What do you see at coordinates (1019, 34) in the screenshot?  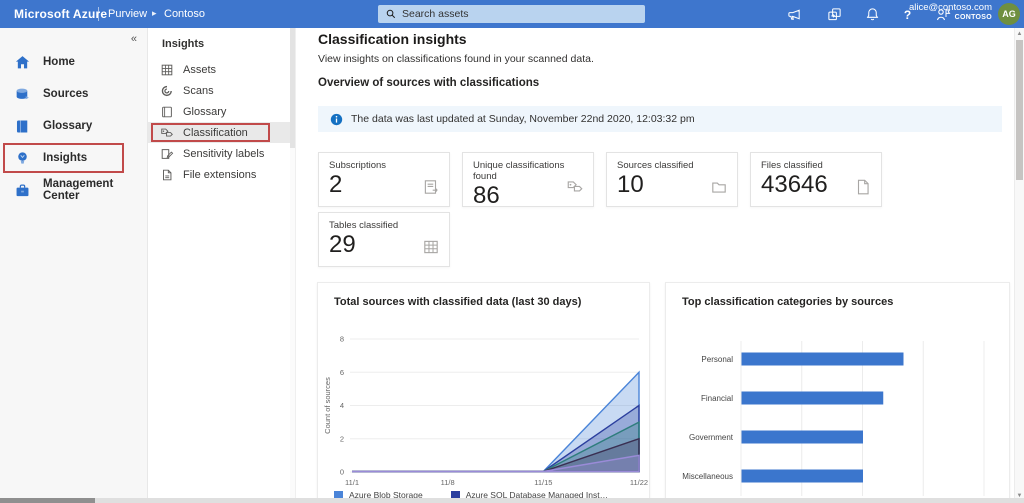 I see `scroll-up-icon: ▲` at bounding box center [1019, 34].